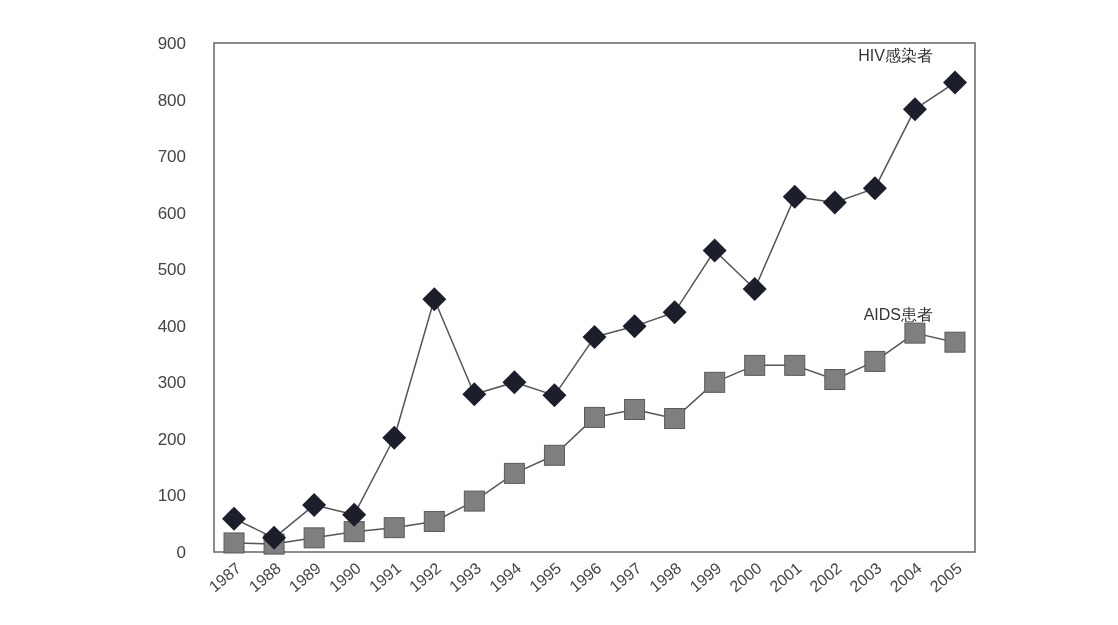  I want to click on y-tick-label: 100, so click(171, 496).